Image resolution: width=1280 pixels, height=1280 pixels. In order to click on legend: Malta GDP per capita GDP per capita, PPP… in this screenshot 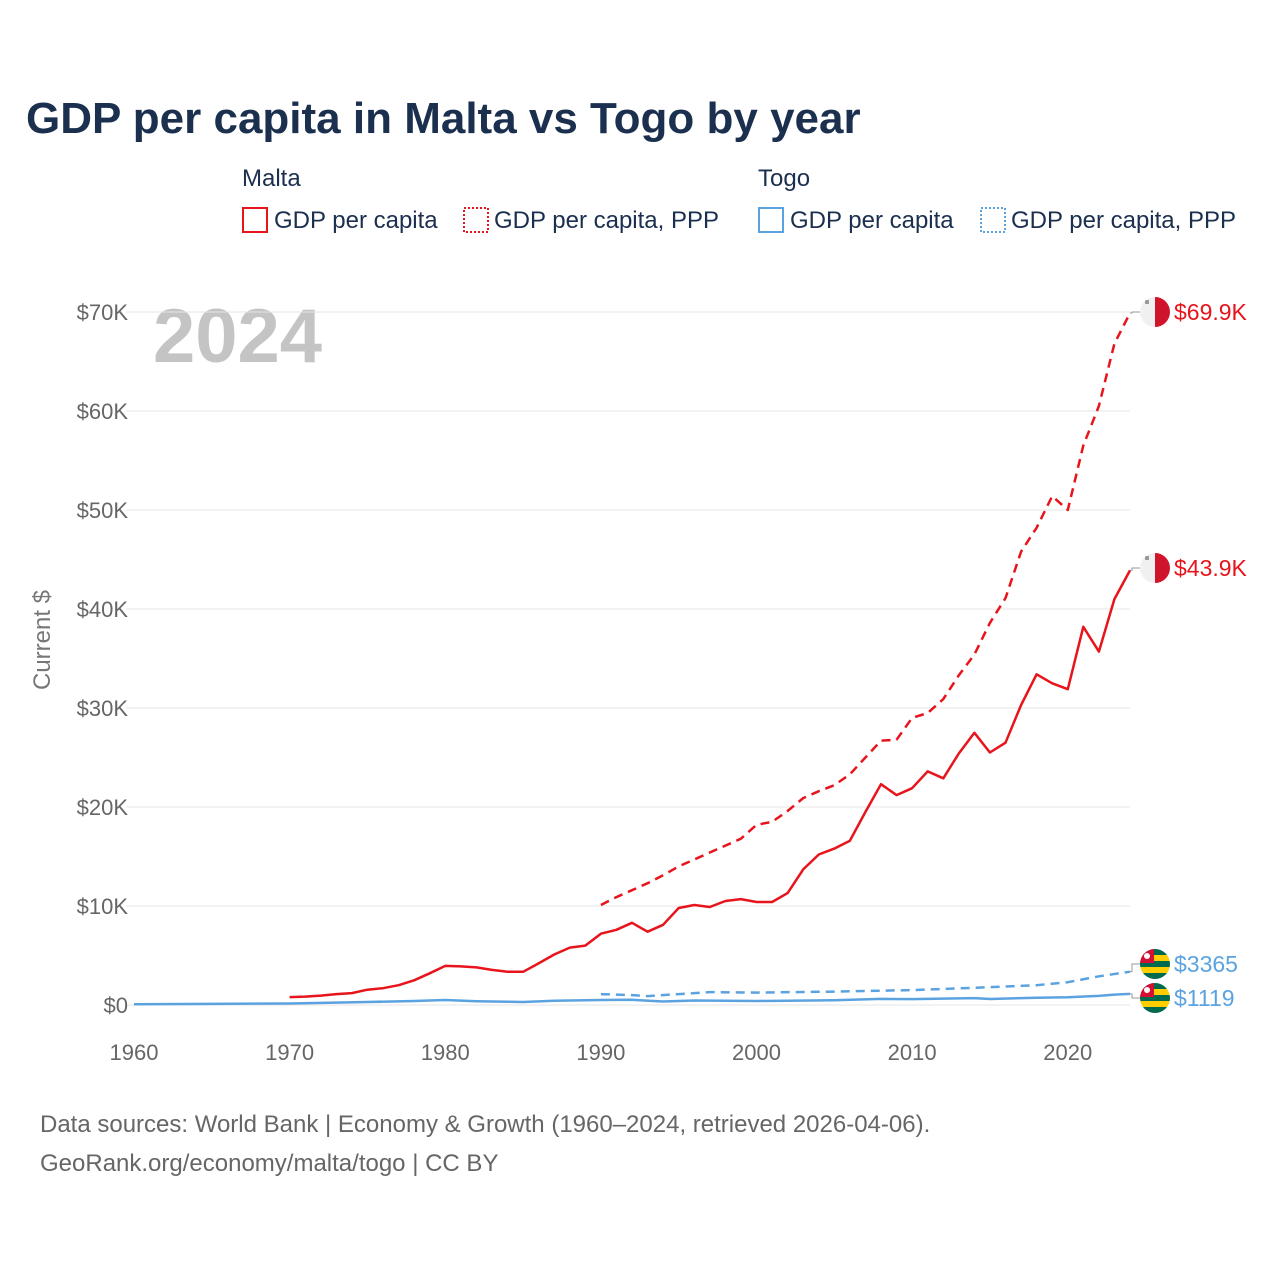, I will do `click(739, 199)`.